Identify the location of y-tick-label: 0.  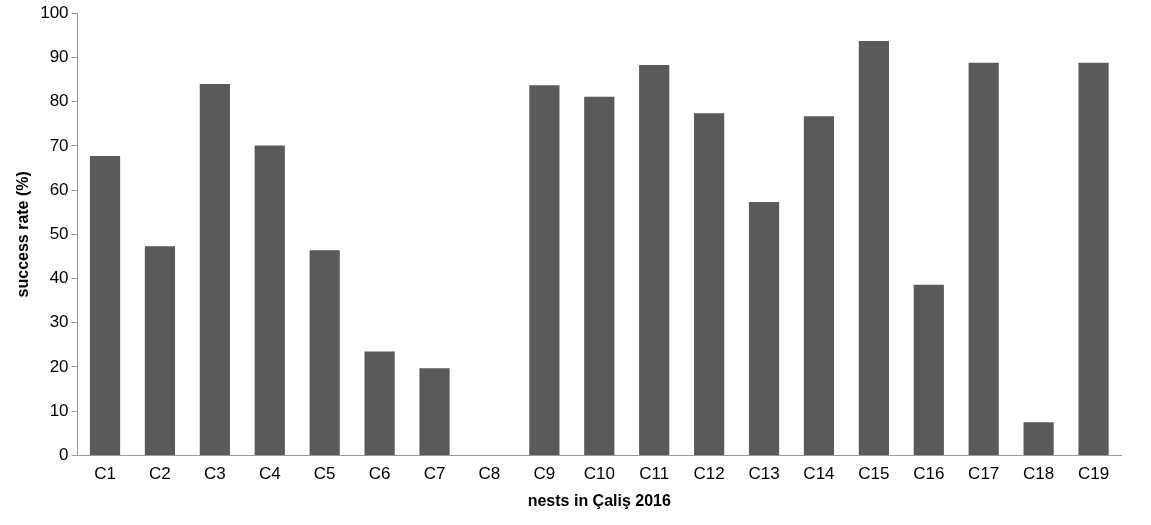
(64, 455).